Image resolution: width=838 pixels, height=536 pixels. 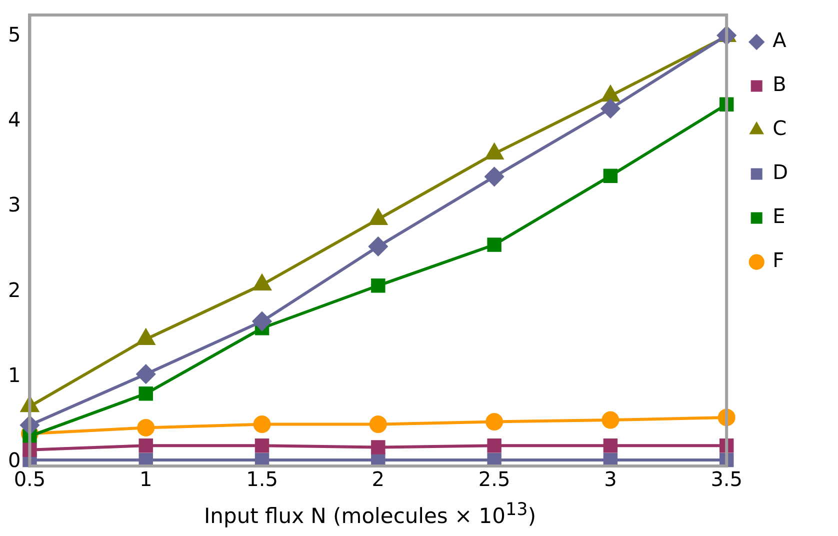 What do you see at coordinates (779, 128) in the screenshot?
I see `legend-label: C` at bounding box center [779, 128].